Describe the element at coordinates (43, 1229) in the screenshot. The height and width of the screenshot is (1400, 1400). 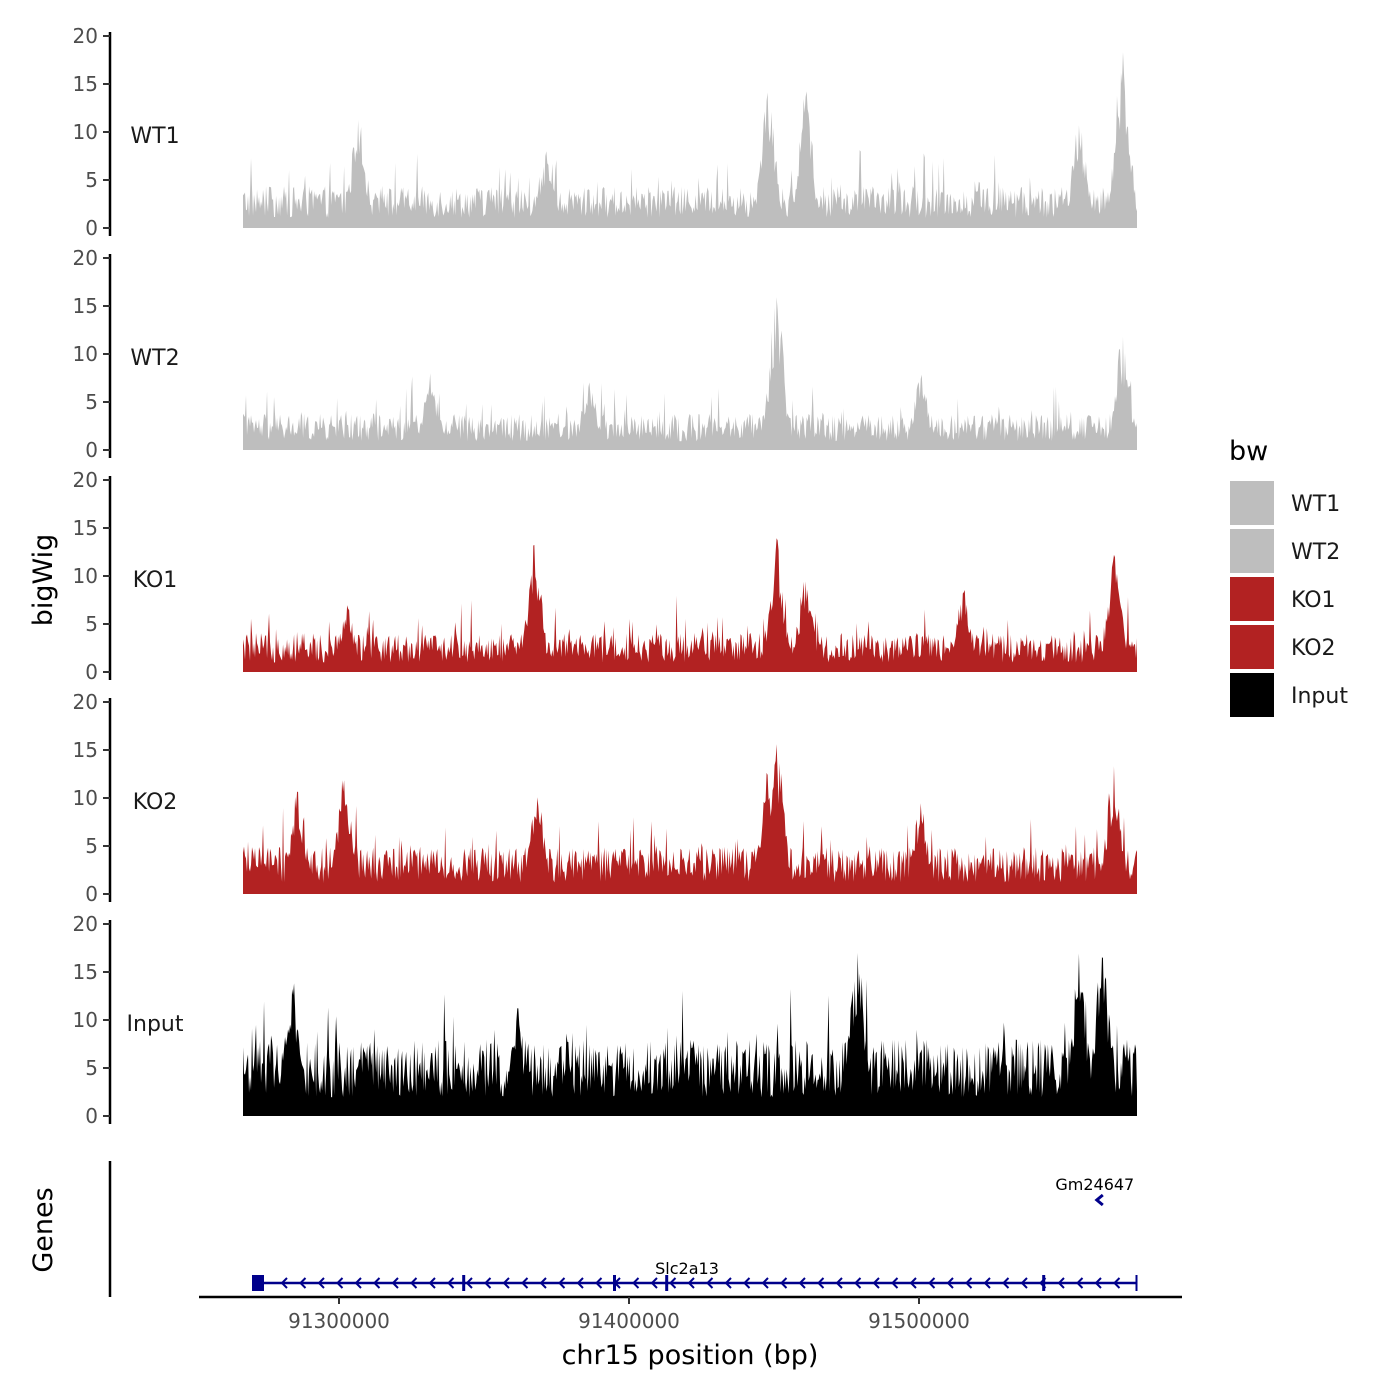
I see `genes-axis-title: Genes` at that location.